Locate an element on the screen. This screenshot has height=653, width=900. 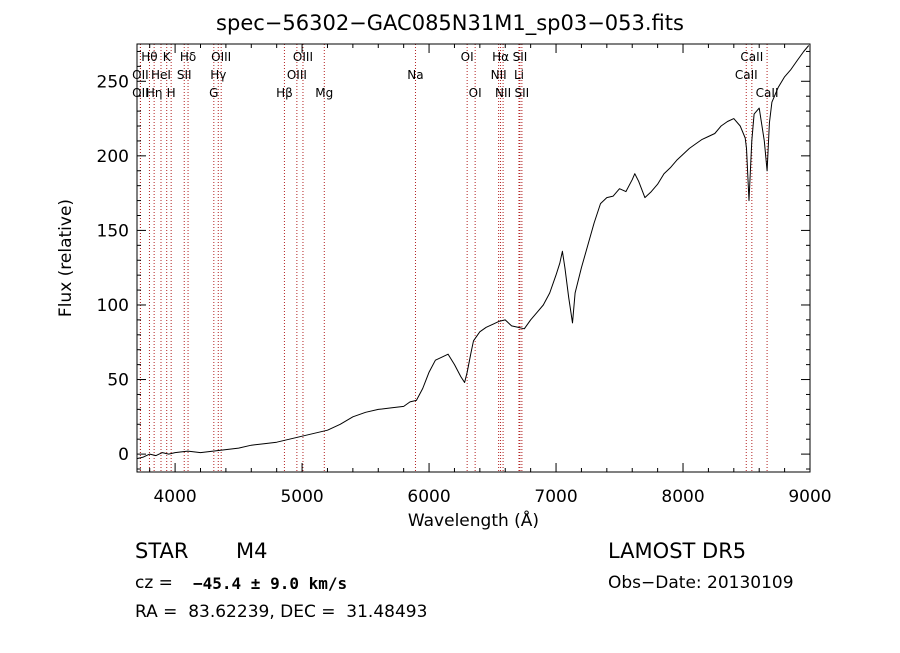
x-tick-label: 9000 is located at coordinates (809, 497).